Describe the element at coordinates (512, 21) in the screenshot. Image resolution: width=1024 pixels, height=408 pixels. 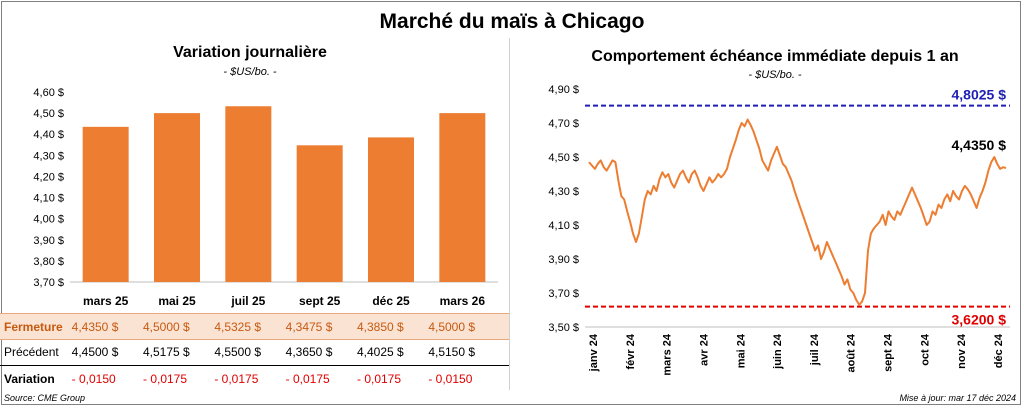
I see `page-title: Marché du maïs à Chicago` at that location.